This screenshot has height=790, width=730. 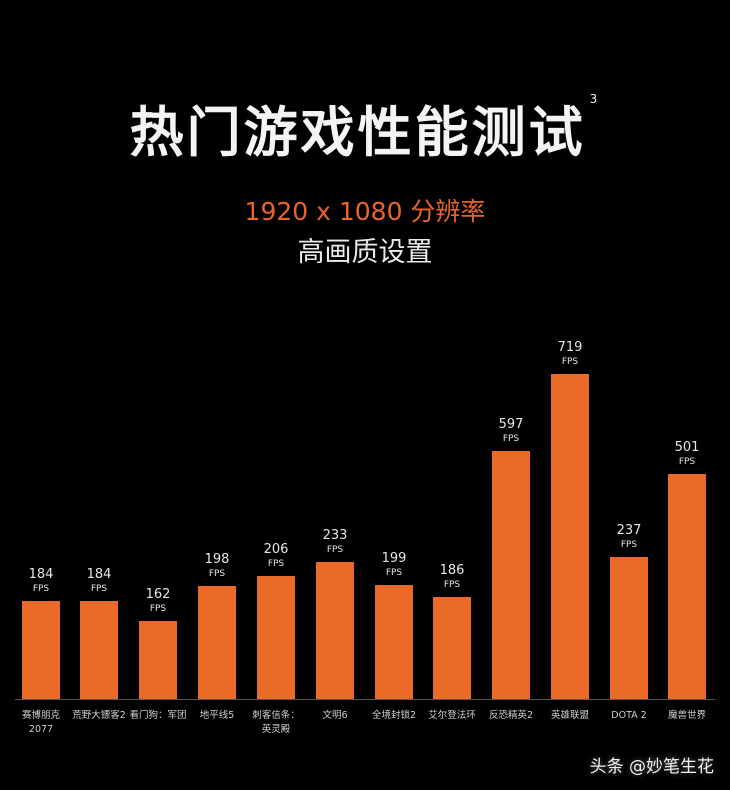 What do you see at coordinates (276, 549) in the screenshot?
I see `value-number: 206` at bounding box center [276, 549].